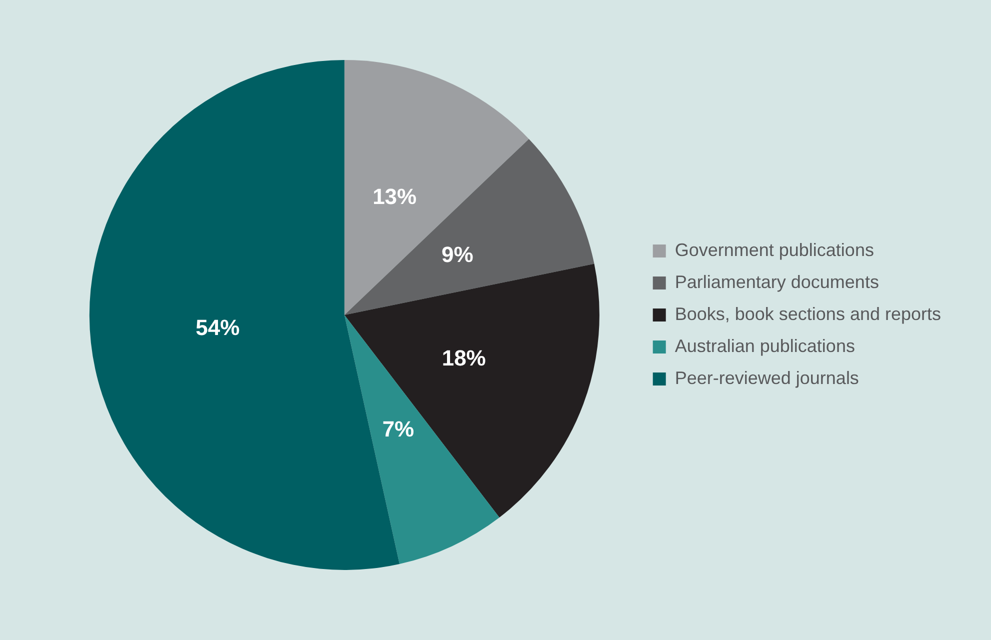  What do you see at coordinates (764, 346) in the screenshot?
I see `legend-label: Australian publications` at bounding box center [764, 346].